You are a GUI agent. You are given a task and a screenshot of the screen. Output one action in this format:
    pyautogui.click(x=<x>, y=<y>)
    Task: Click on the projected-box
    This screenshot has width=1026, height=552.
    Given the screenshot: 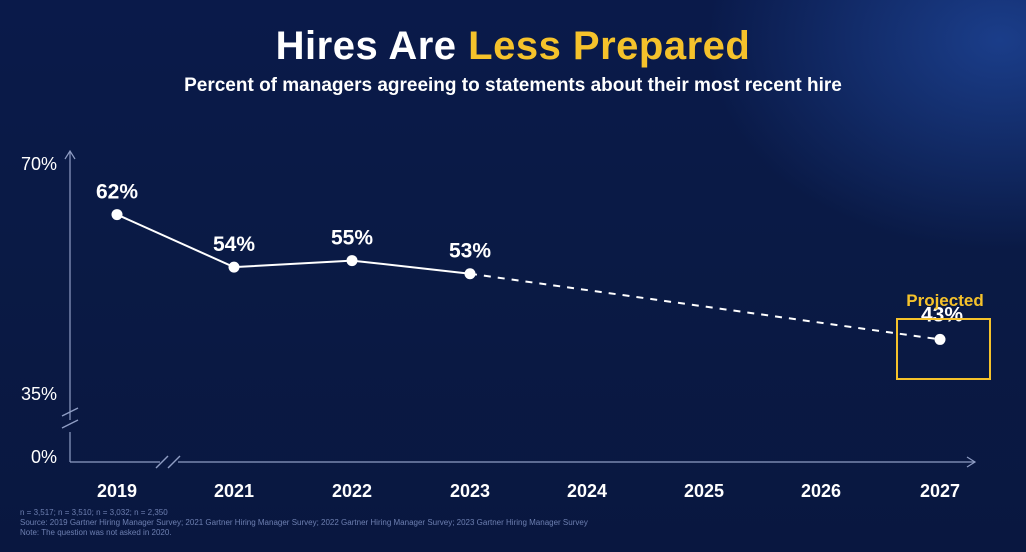 What is the action you would take?
    pyautogui.click(x=943, y=349)
    